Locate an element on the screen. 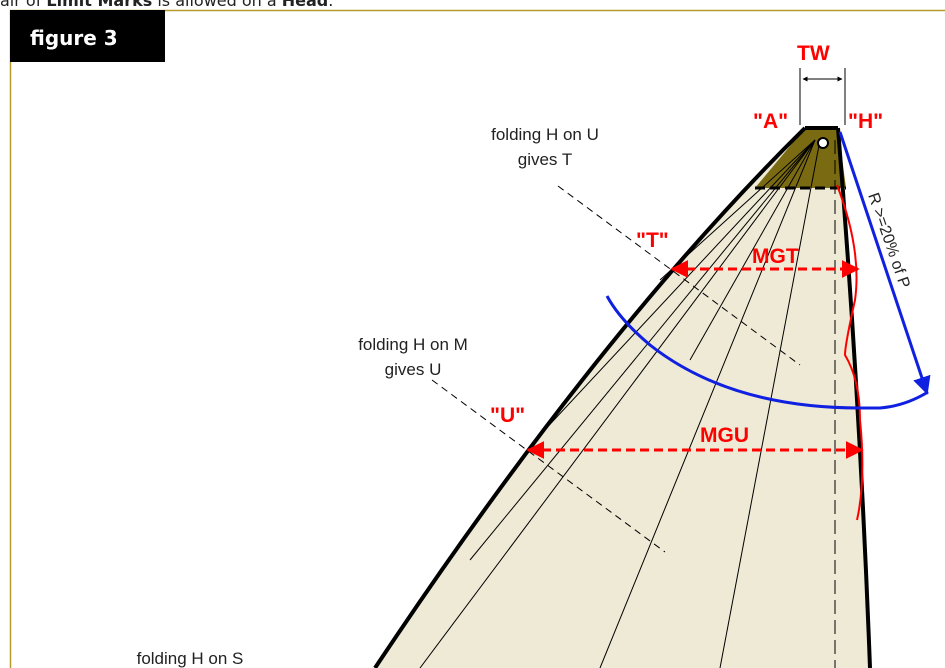 The width and height of the screenshot is (945, 668). radius-arrow is located at coordinates (884, 263).